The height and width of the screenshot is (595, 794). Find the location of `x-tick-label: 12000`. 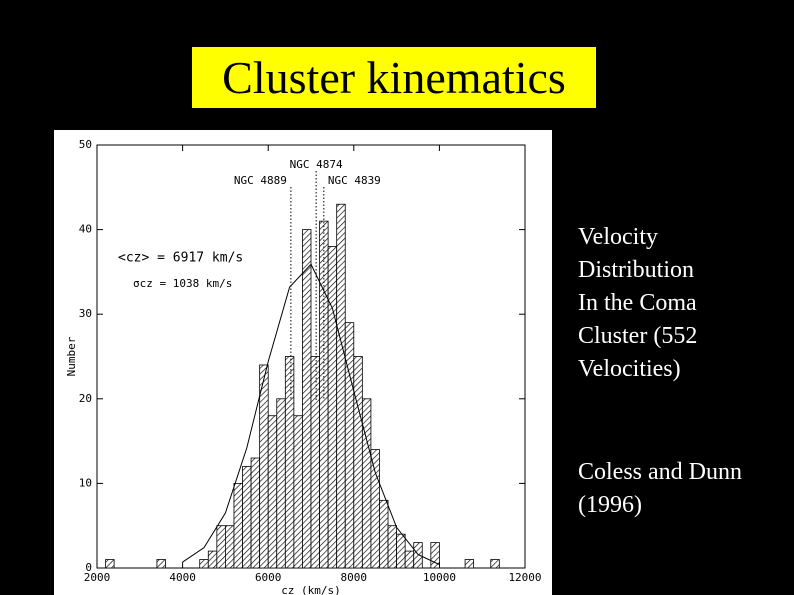

x-tick-label: 12000 is located at coordinates (524, 577).